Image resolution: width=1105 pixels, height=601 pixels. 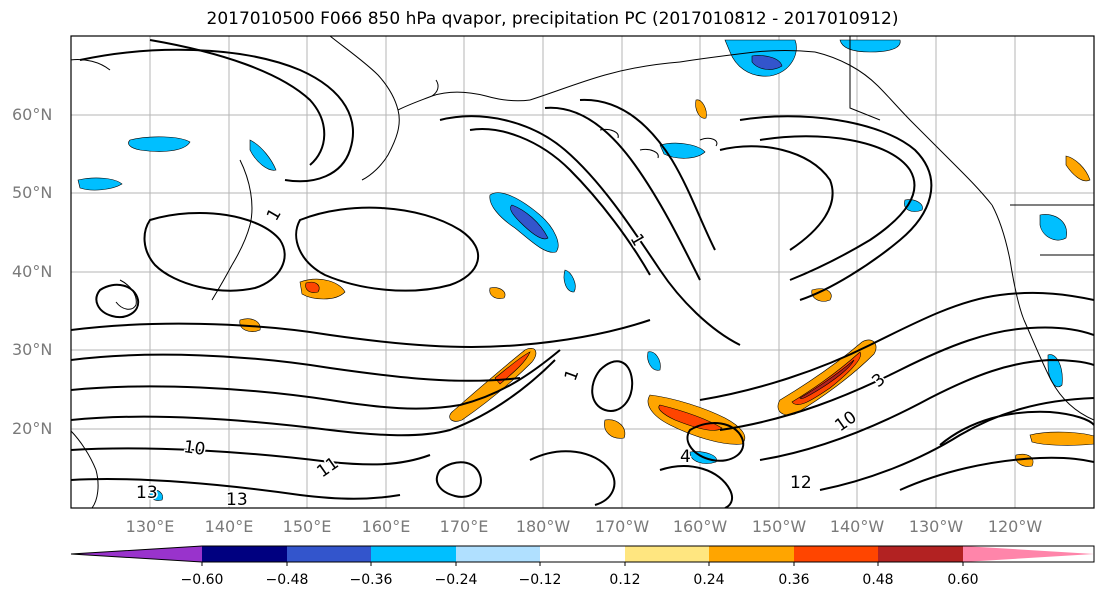 What do you see at coordinates (779, 526) in the screenshot?
I see `lon-label: 150°W` at bounding box center [779, 526].